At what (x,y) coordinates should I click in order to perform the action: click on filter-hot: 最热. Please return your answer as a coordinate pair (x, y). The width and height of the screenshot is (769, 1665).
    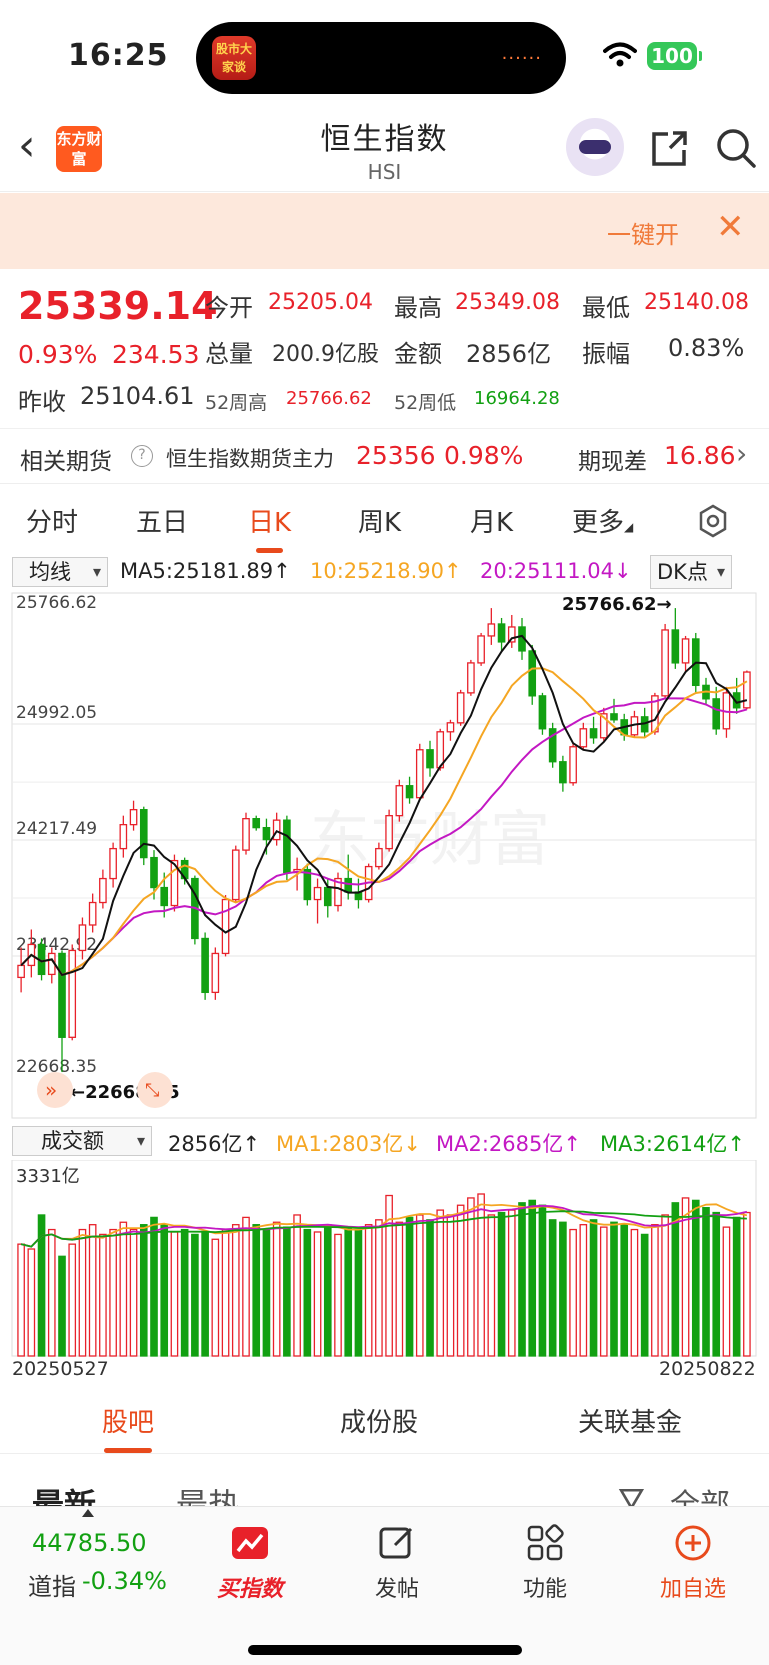
    Looking at the image, I should click on (208, 1496).